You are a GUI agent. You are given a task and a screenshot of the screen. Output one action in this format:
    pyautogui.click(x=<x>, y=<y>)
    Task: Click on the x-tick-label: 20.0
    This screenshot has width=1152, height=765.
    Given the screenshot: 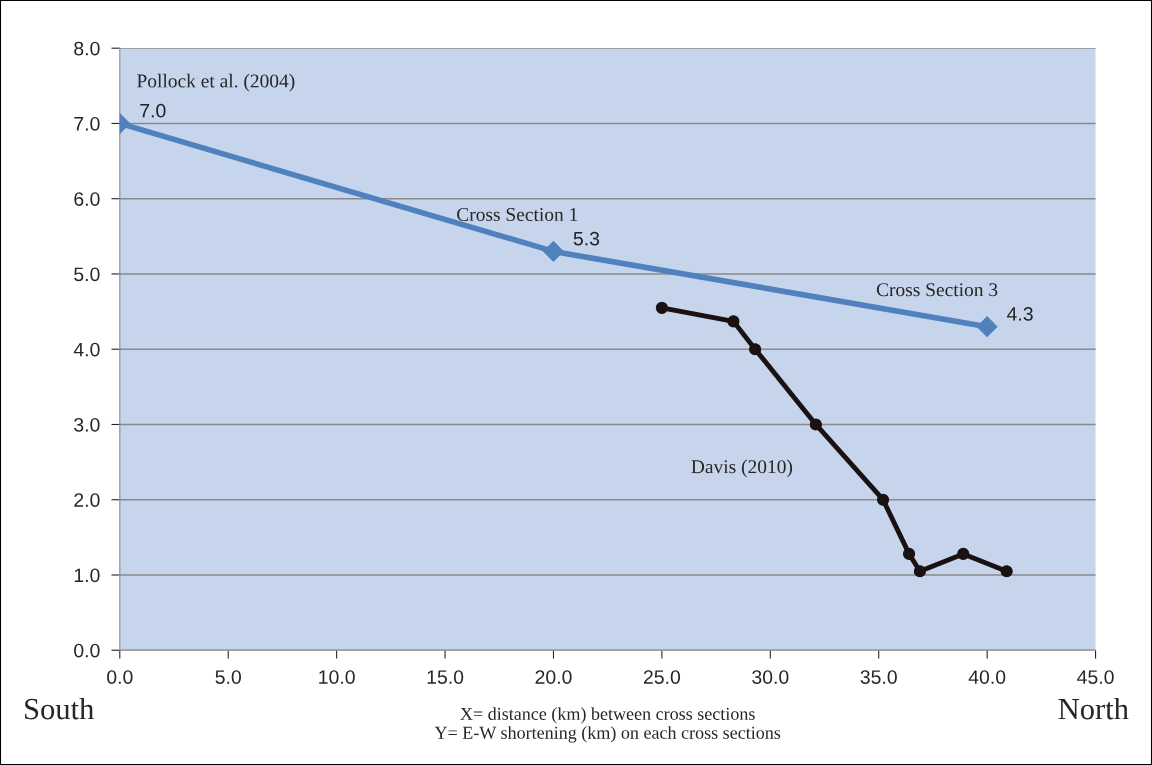 What is the action you would take?
    pyautogui.click(x=553, y=677)
    